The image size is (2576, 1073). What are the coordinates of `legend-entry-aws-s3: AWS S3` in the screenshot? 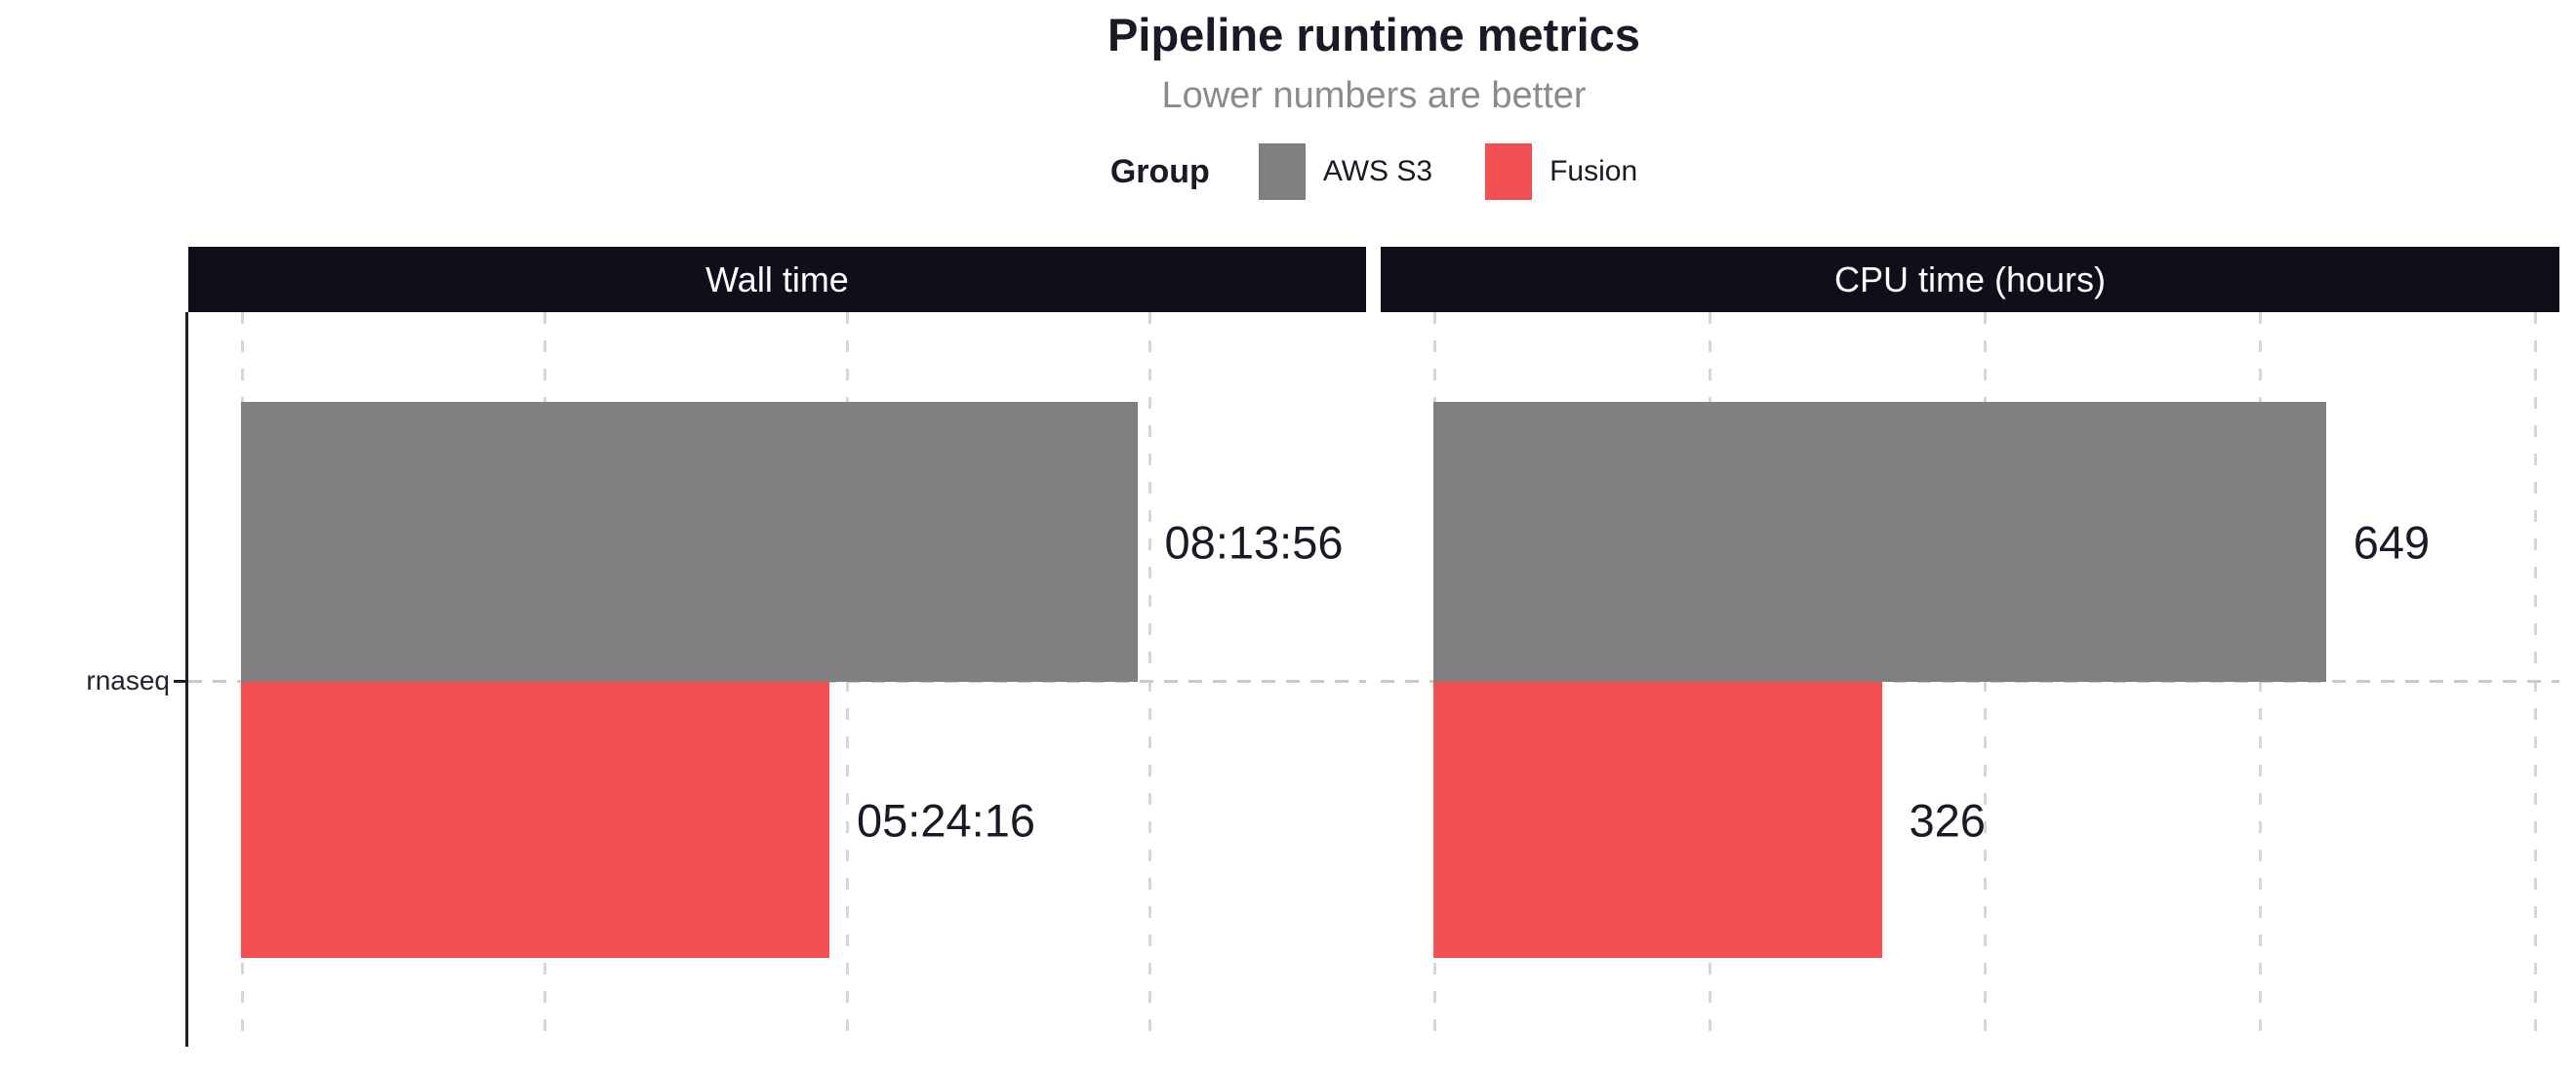 It's located at (1345, 171).